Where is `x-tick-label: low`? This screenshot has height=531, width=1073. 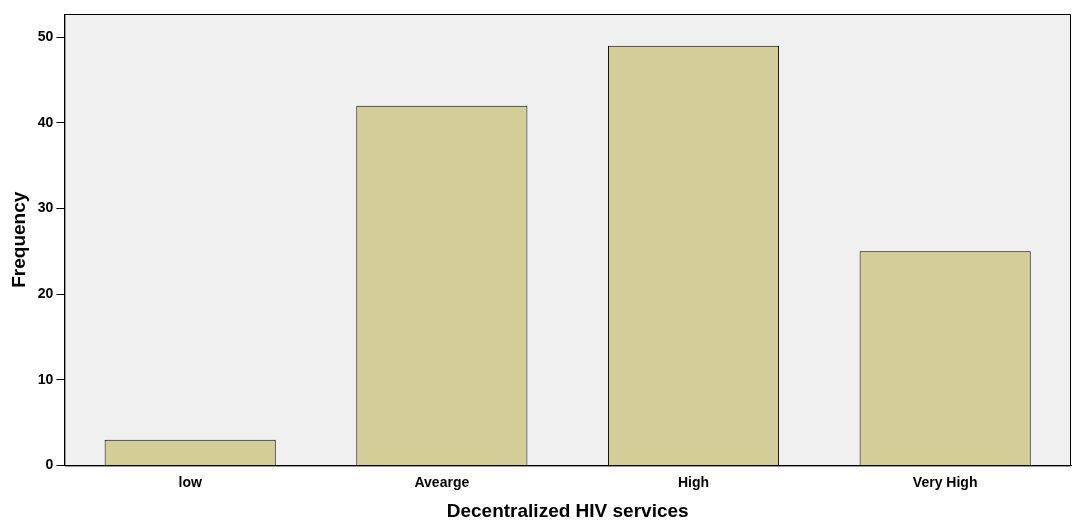
x-tick-label: low is located at coordinates (190, 481).